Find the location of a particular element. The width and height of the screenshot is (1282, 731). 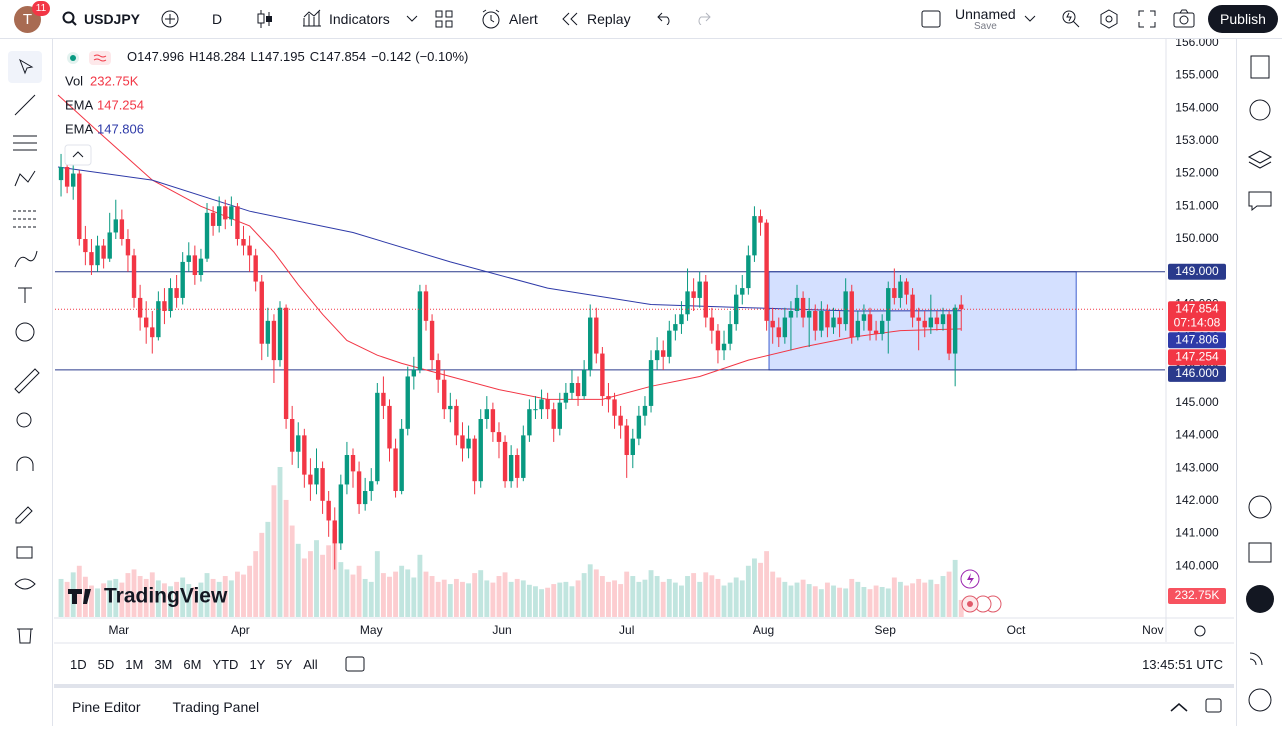

alert-button: Alert is located at coordinates (523, 19).